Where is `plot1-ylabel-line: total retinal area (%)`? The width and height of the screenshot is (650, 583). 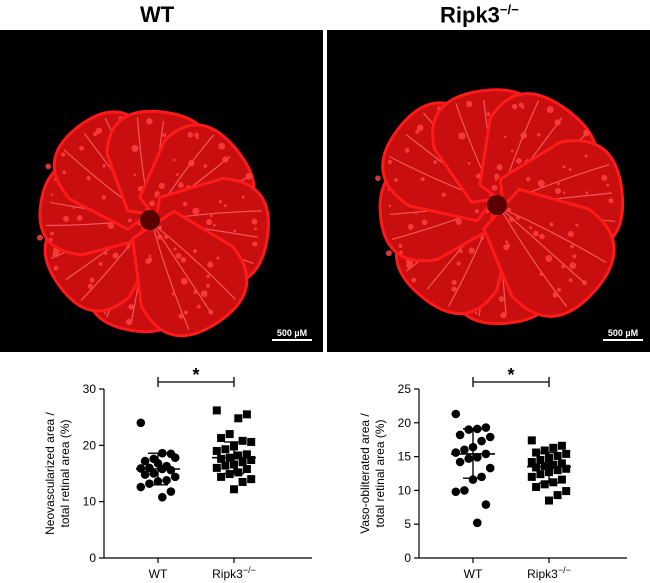
plot1-ylabel-line: total retinal area (%) is located at coordinates (380, 473).